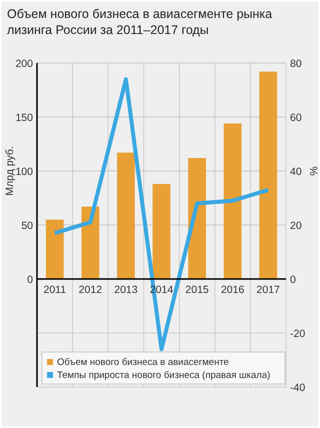 The width and height of the screenshot is (320, 428). Describe the element at coordinates (197, 290) in the screenshot. I see `x-tick-label: 2015` at that location.